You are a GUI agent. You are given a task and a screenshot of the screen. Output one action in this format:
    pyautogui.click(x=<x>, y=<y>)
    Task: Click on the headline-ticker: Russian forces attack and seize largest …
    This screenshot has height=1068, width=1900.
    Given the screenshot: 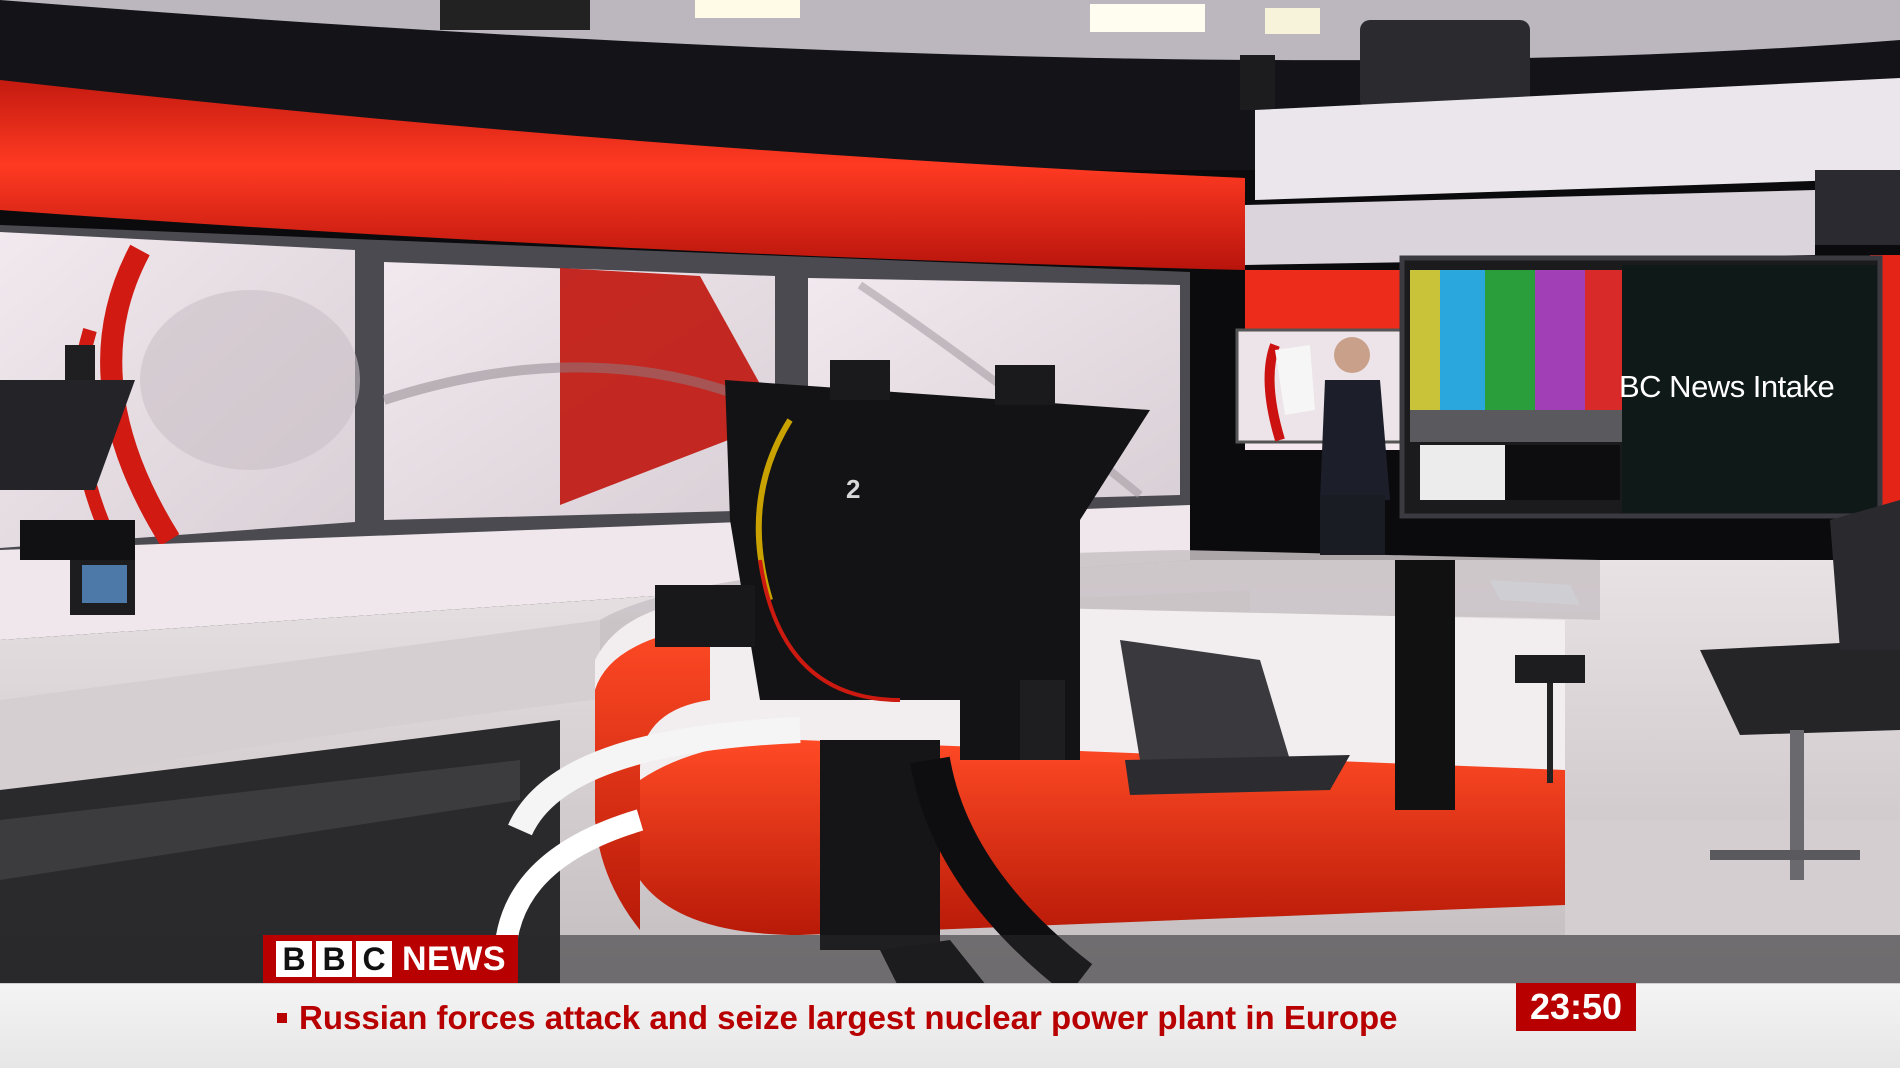 What is the action you would take?
    pyautogui.click(x=837, y=1018)
    